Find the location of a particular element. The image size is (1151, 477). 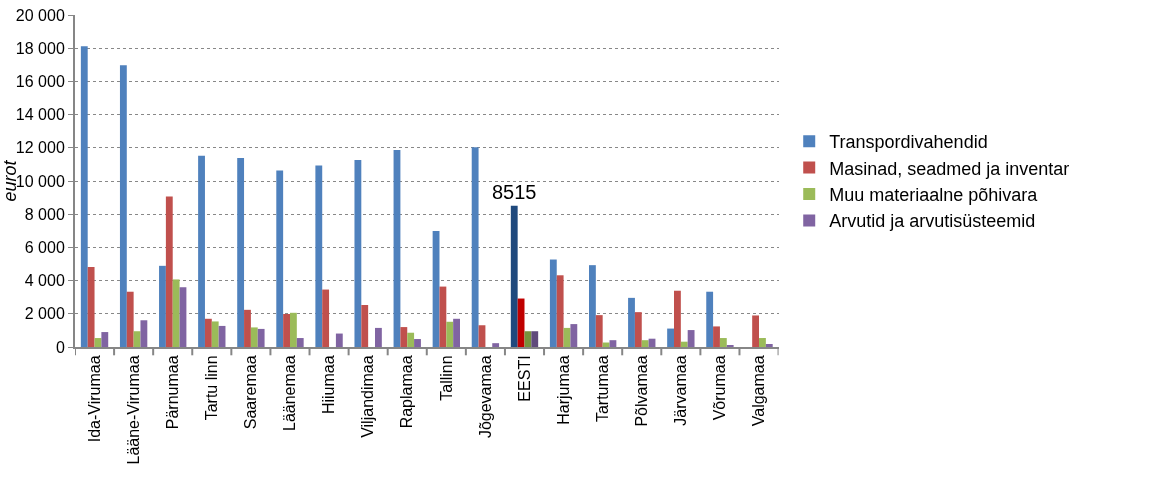

x-tick-label: Harjumaa is located at coordinates (563, 390).